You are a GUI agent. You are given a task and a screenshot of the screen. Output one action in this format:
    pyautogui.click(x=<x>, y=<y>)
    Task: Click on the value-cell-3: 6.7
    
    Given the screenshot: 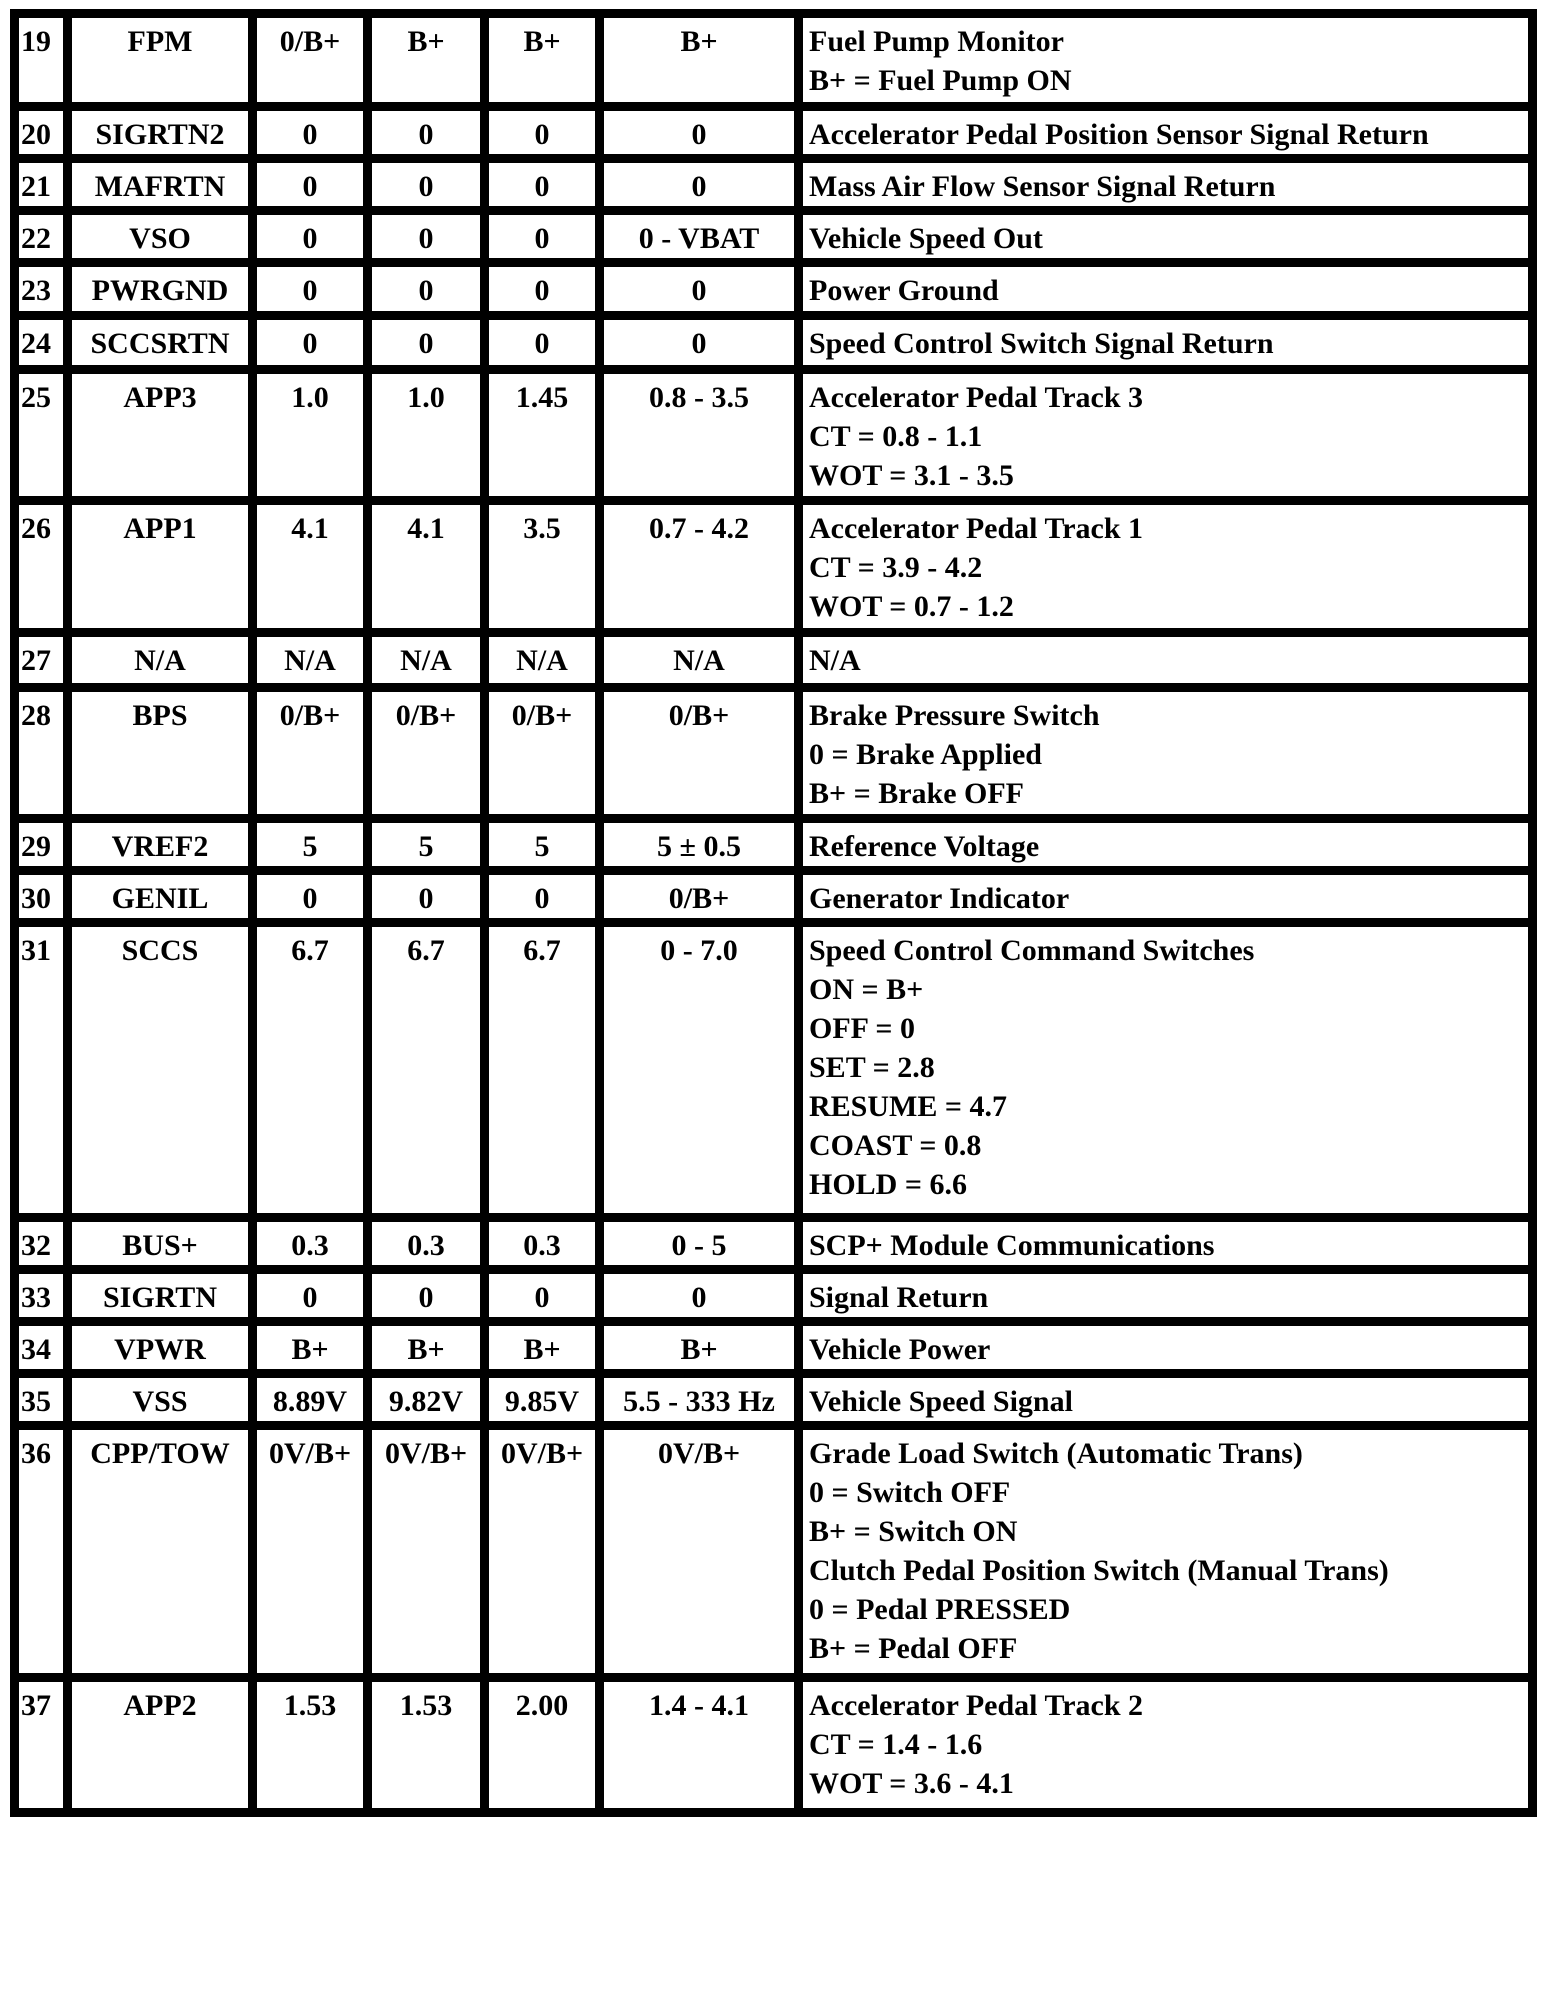 What is the action you would take?
    pyautogui.click(x=542, y=1070)
    